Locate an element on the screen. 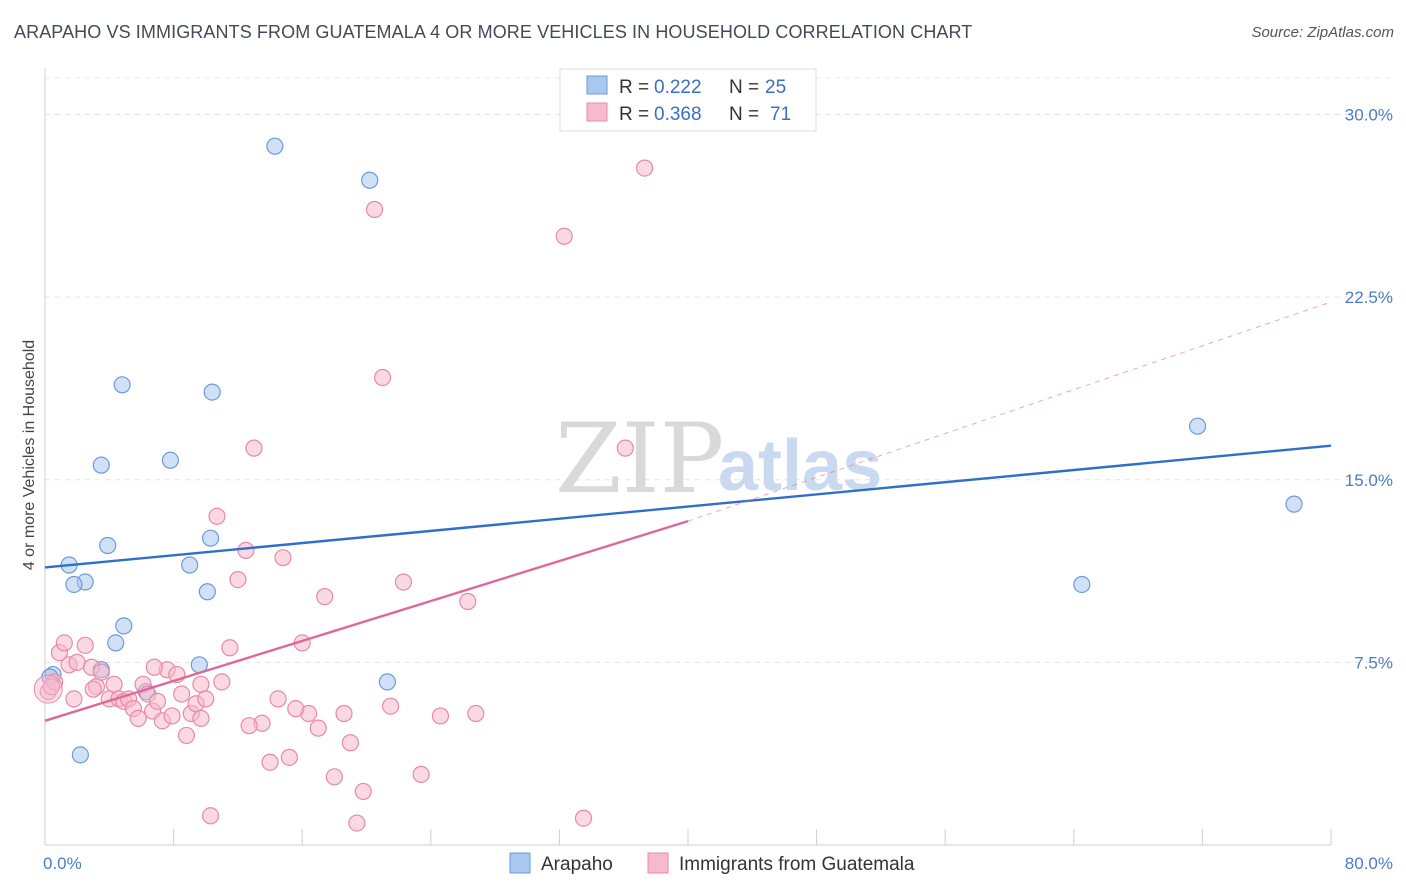 Image resolution: width=1406 pixels, height=892 pixels. y-axis-label: 4 or more Vehicles in Household is located at coordinates (29, 455).